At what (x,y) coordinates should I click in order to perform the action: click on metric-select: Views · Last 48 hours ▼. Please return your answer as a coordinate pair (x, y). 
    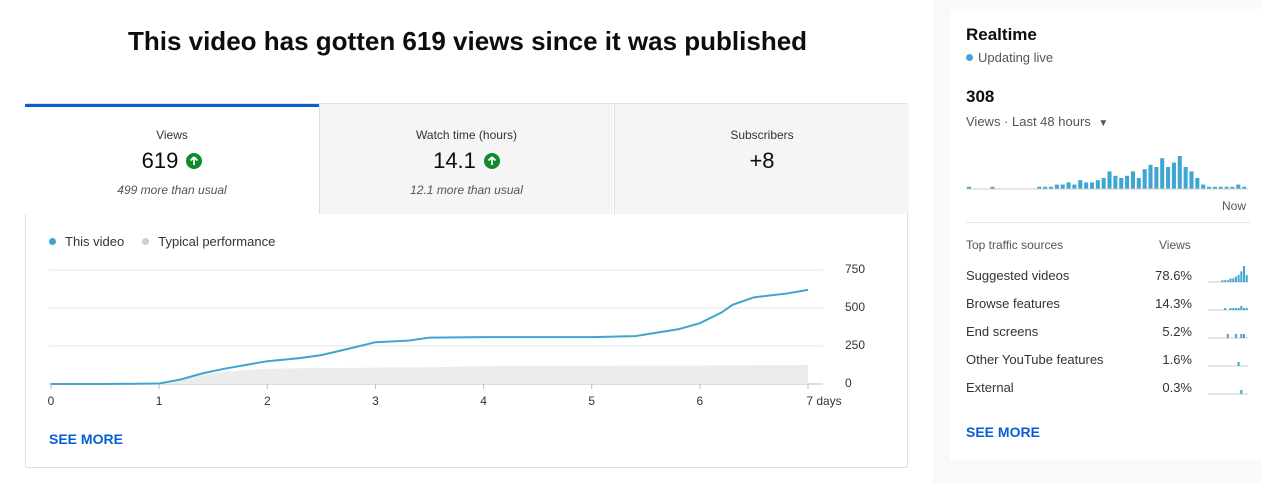
    Looking at the image, I should click on (1037, 121).